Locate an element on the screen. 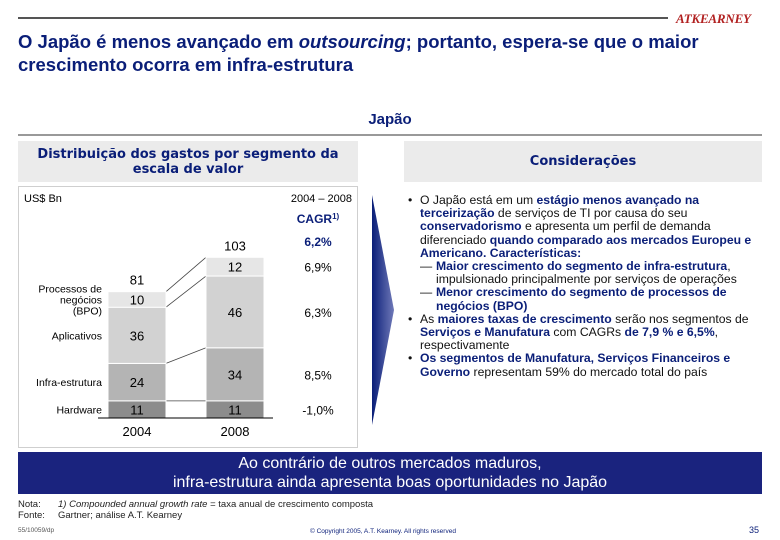  series-label: Processos de is located at coordinates (70, 289).